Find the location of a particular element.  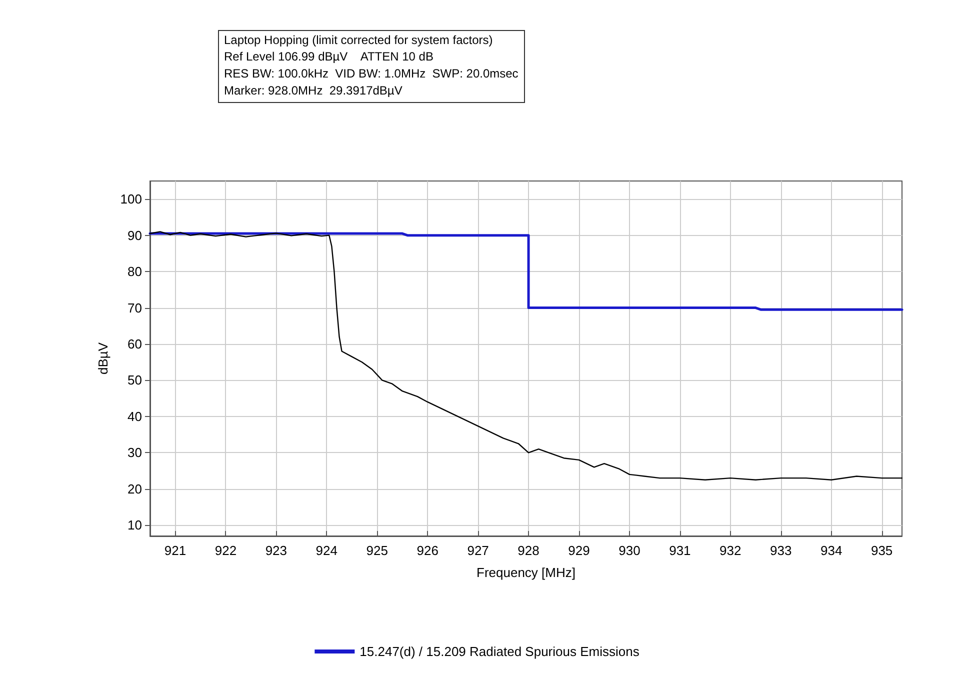

line-series is located at coordinates (526, 271).